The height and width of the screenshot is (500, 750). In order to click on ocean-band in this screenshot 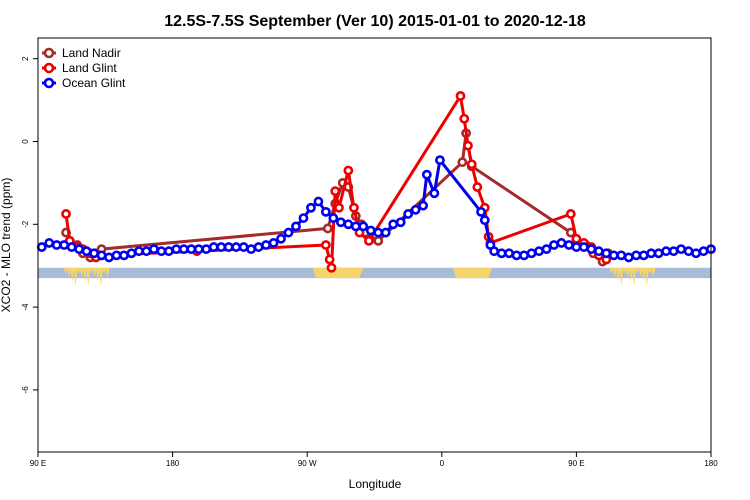, I will do `click(374, 273)`.